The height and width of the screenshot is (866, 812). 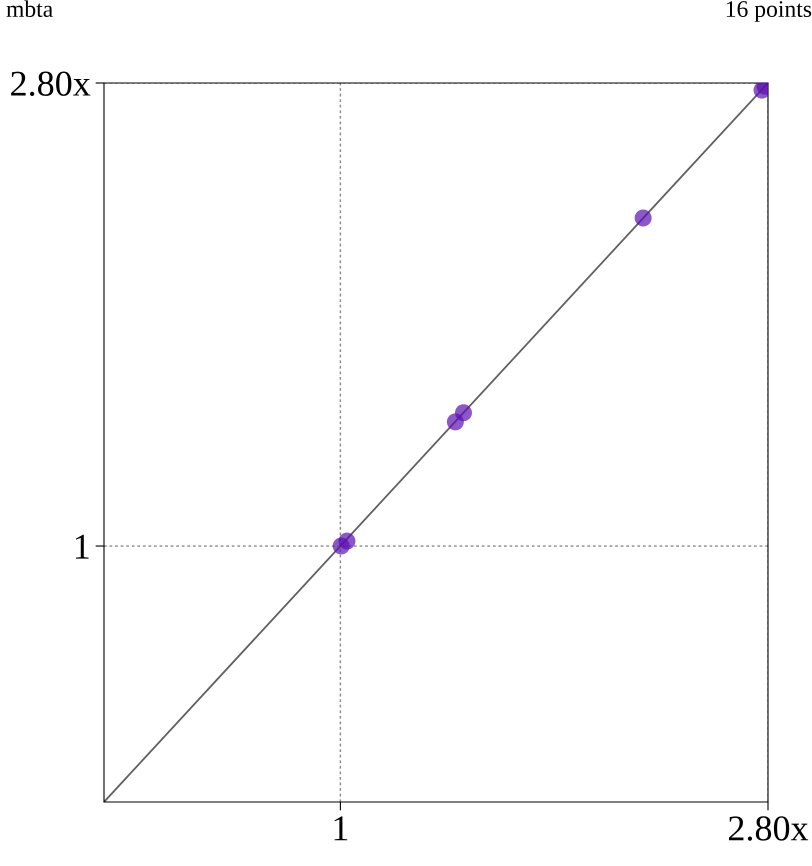 What do you see at coordinates (29, 9) in the screenshot?
I see `chart-title: mbta` at bounding box center [29, 9].